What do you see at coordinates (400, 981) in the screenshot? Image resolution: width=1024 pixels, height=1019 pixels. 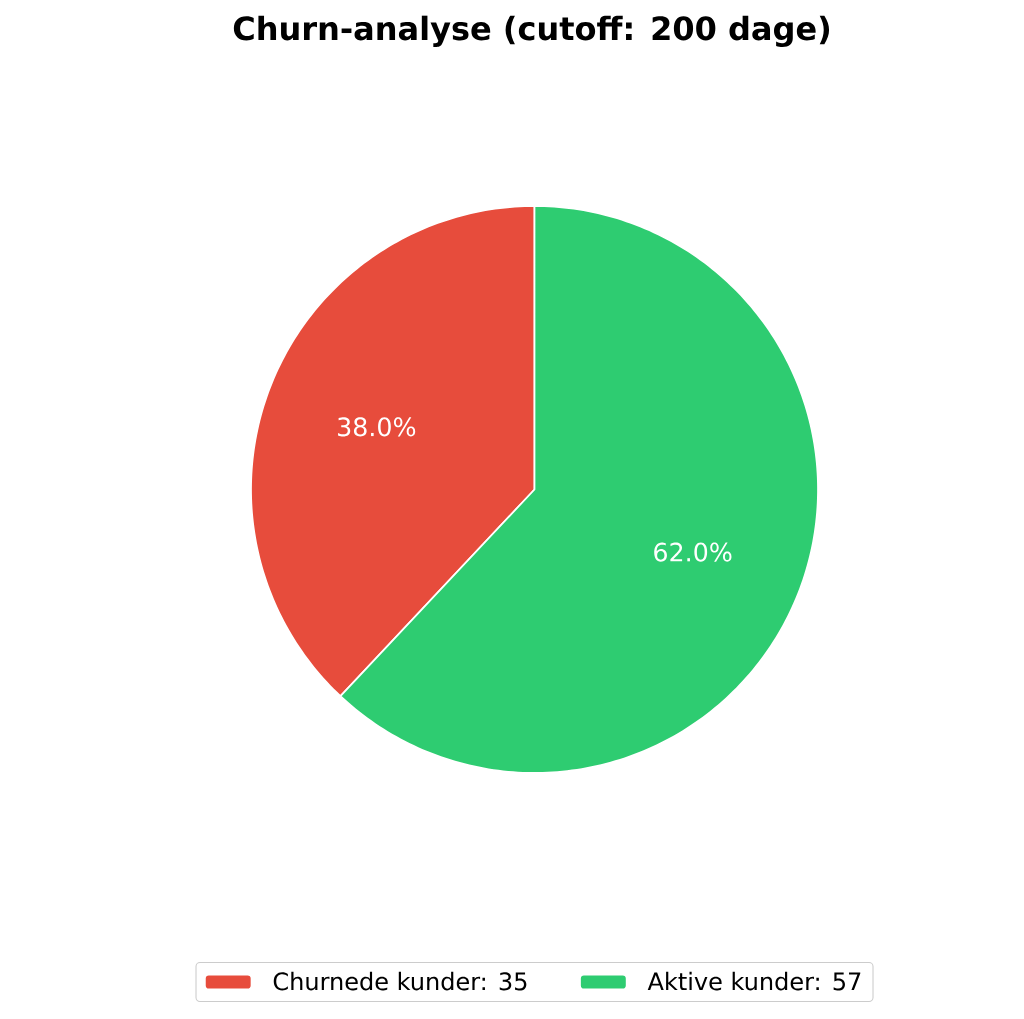 I see `legend-label: Churnede kunder: 35` at bounding box center [400, 981].